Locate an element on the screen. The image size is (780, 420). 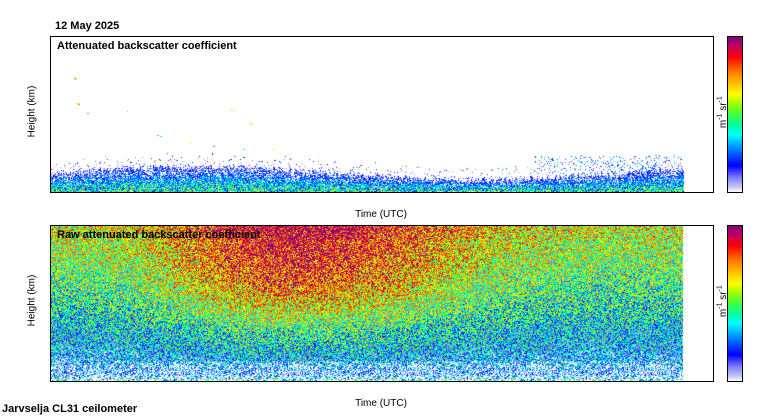
colorbar-unit-1: m-1 sr-1 is located at coordinates (723, 111).